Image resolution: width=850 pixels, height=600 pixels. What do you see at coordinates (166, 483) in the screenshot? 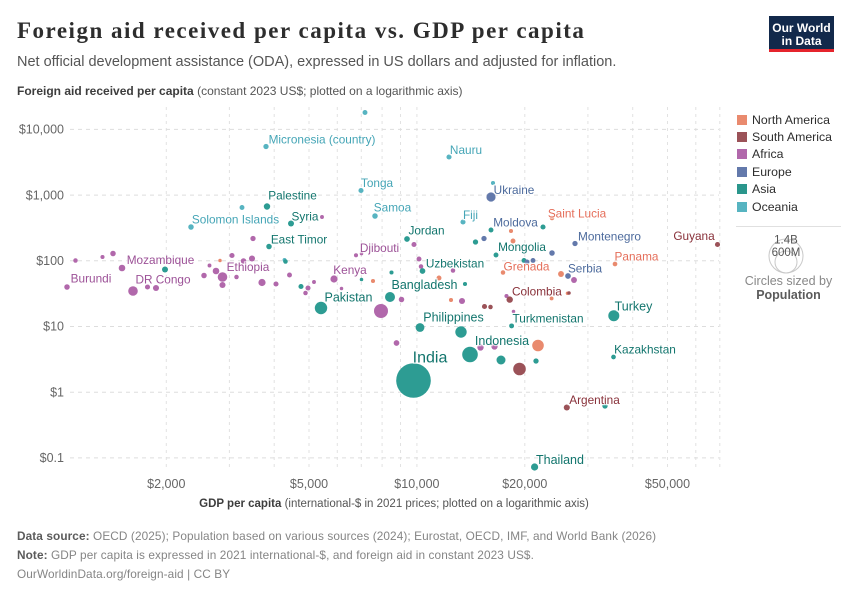
I see `svg-text: $2,000` at bounding box center [166, 483].